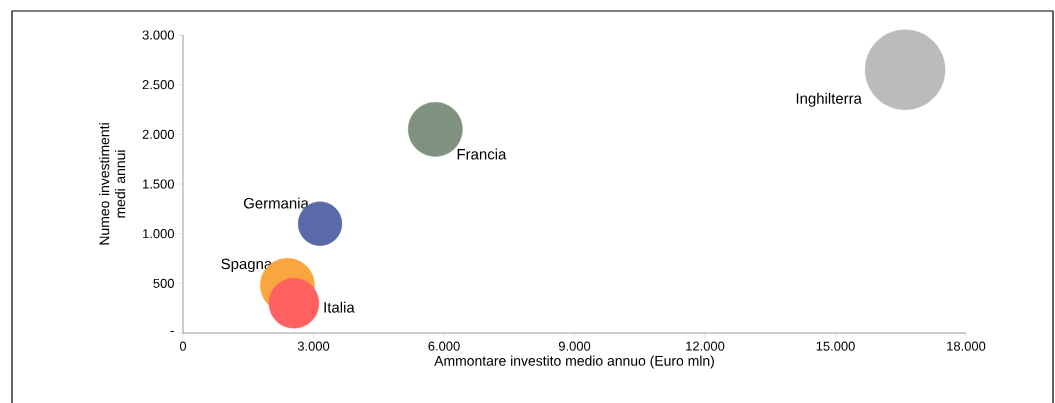 The height and width of the screenshot is (403, 1055). Describe the element at coordinates (158, 234) in the screenshot. I see `y-tick-label: 1.000` at that location.